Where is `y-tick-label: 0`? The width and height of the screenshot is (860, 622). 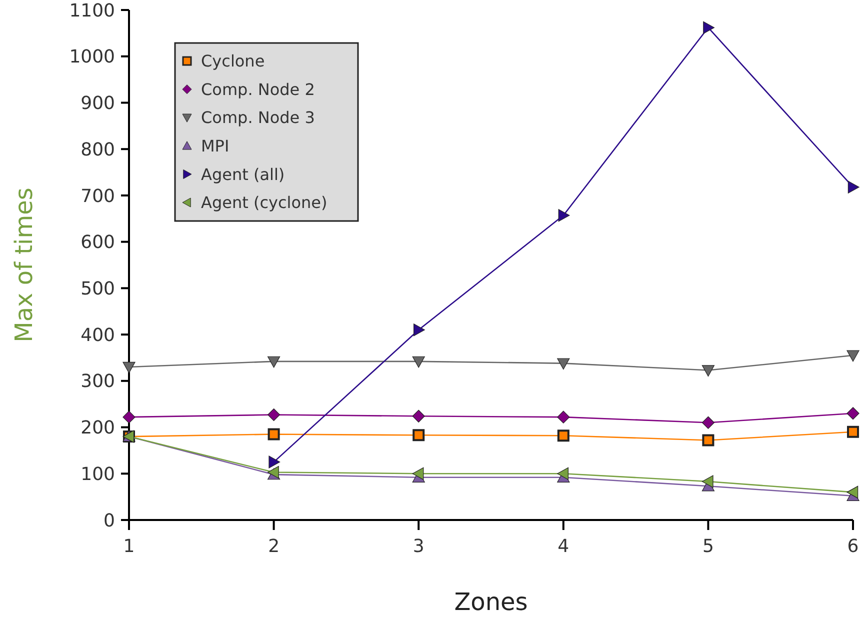
y-tick-label: 0 is located at coordinates (109, 521).